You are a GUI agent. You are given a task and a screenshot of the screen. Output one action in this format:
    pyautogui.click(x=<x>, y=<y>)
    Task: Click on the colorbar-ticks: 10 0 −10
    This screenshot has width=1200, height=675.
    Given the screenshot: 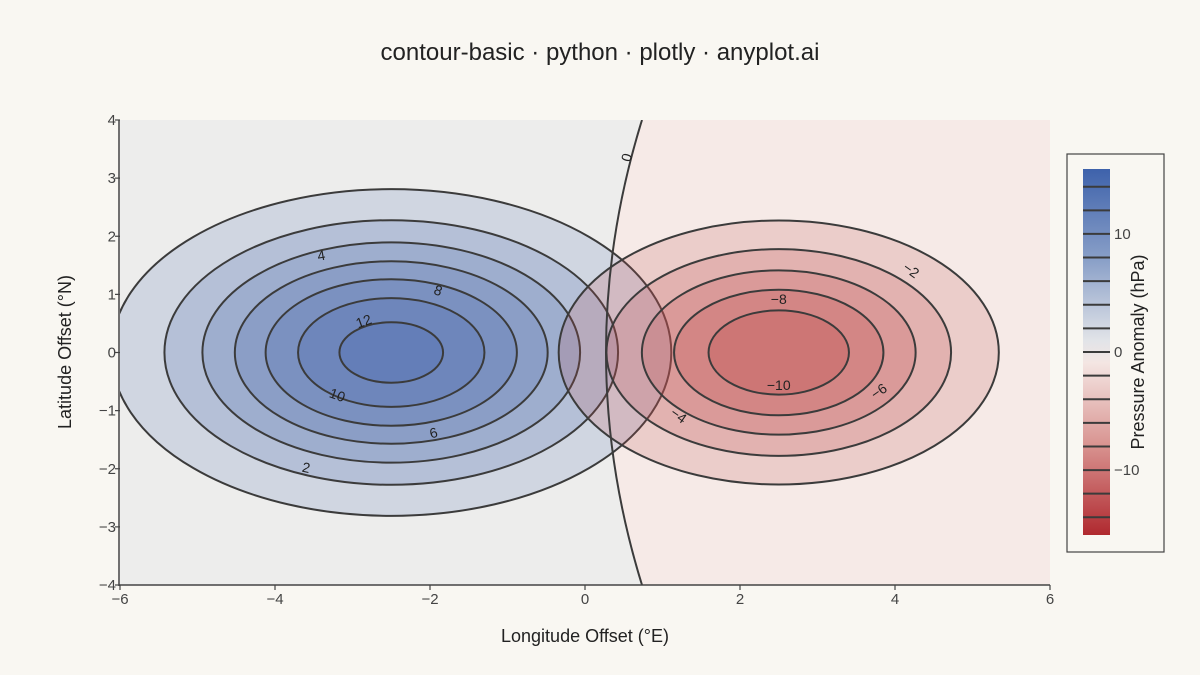 What is the action you would take?
    pyautogui.click(x=1126, y=352)
    